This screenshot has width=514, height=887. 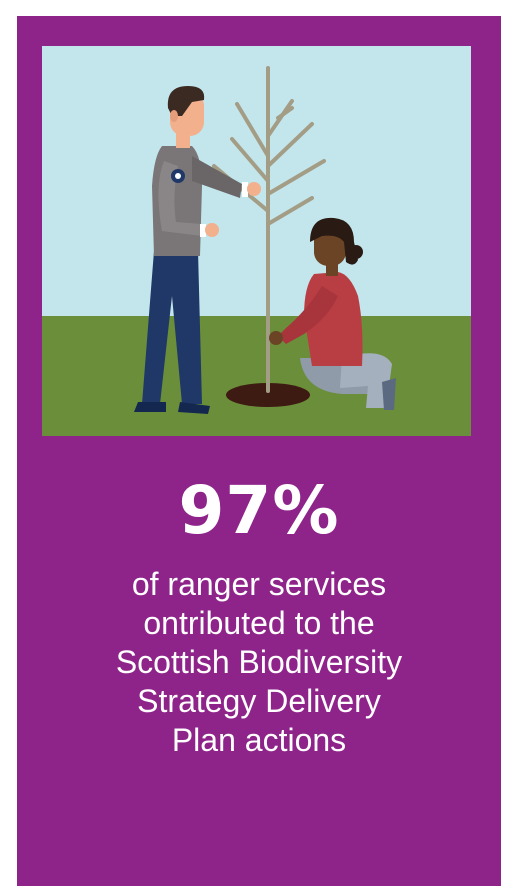 I want to click on stat-value: 97%, so click(x=259, y=510).